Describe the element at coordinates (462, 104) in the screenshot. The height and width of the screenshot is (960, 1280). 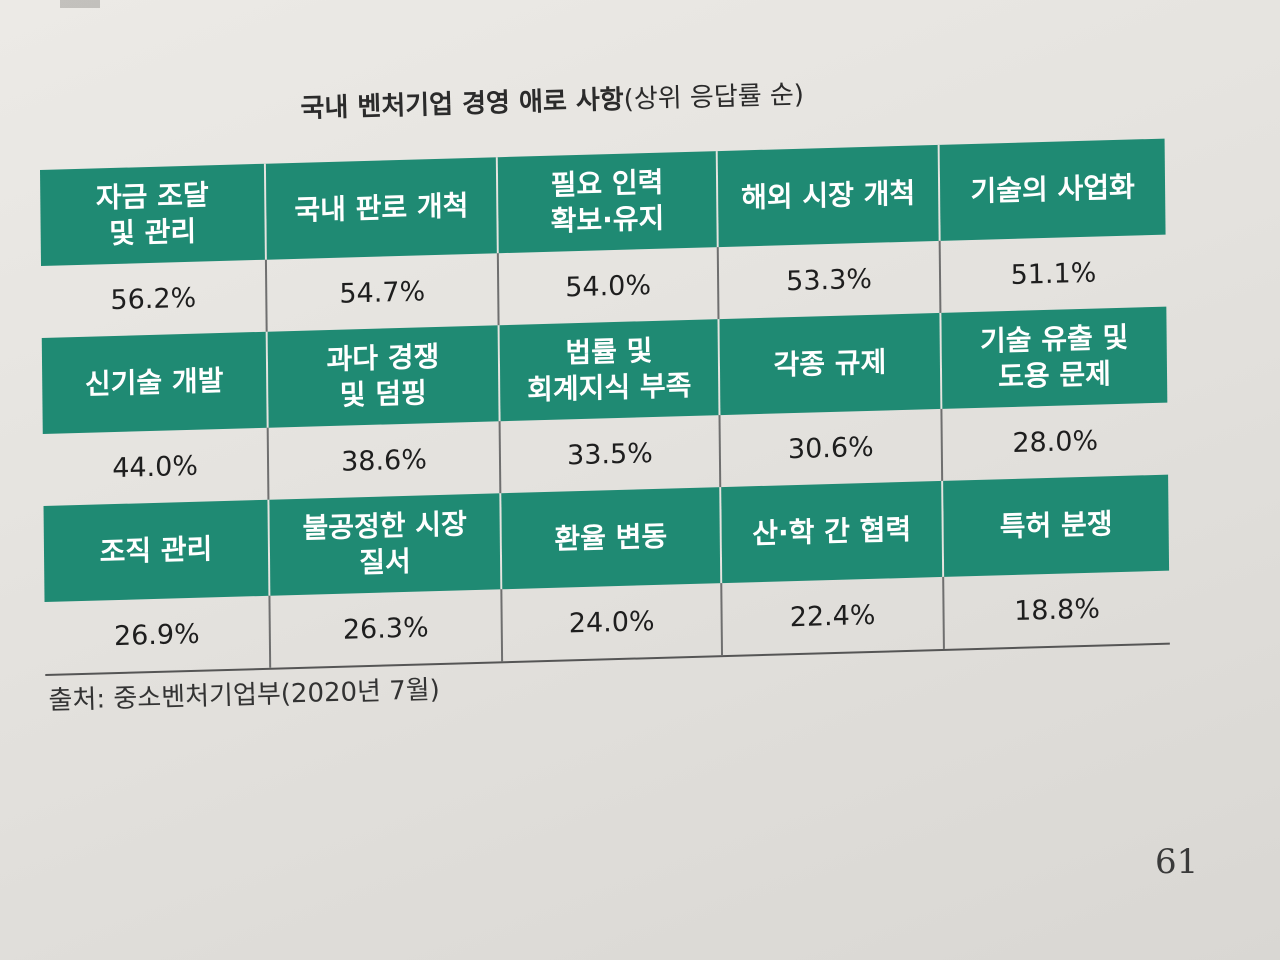
I see `table-title-main: 국내 벤처기업 경영 애로 사항` at that location.